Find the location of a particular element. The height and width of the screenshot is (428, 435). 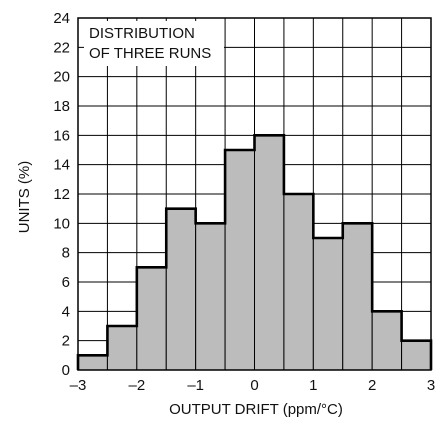

x-axis-title: OUTPUT DRIFT (ppm/°C) is located at coordinates (256, 409).